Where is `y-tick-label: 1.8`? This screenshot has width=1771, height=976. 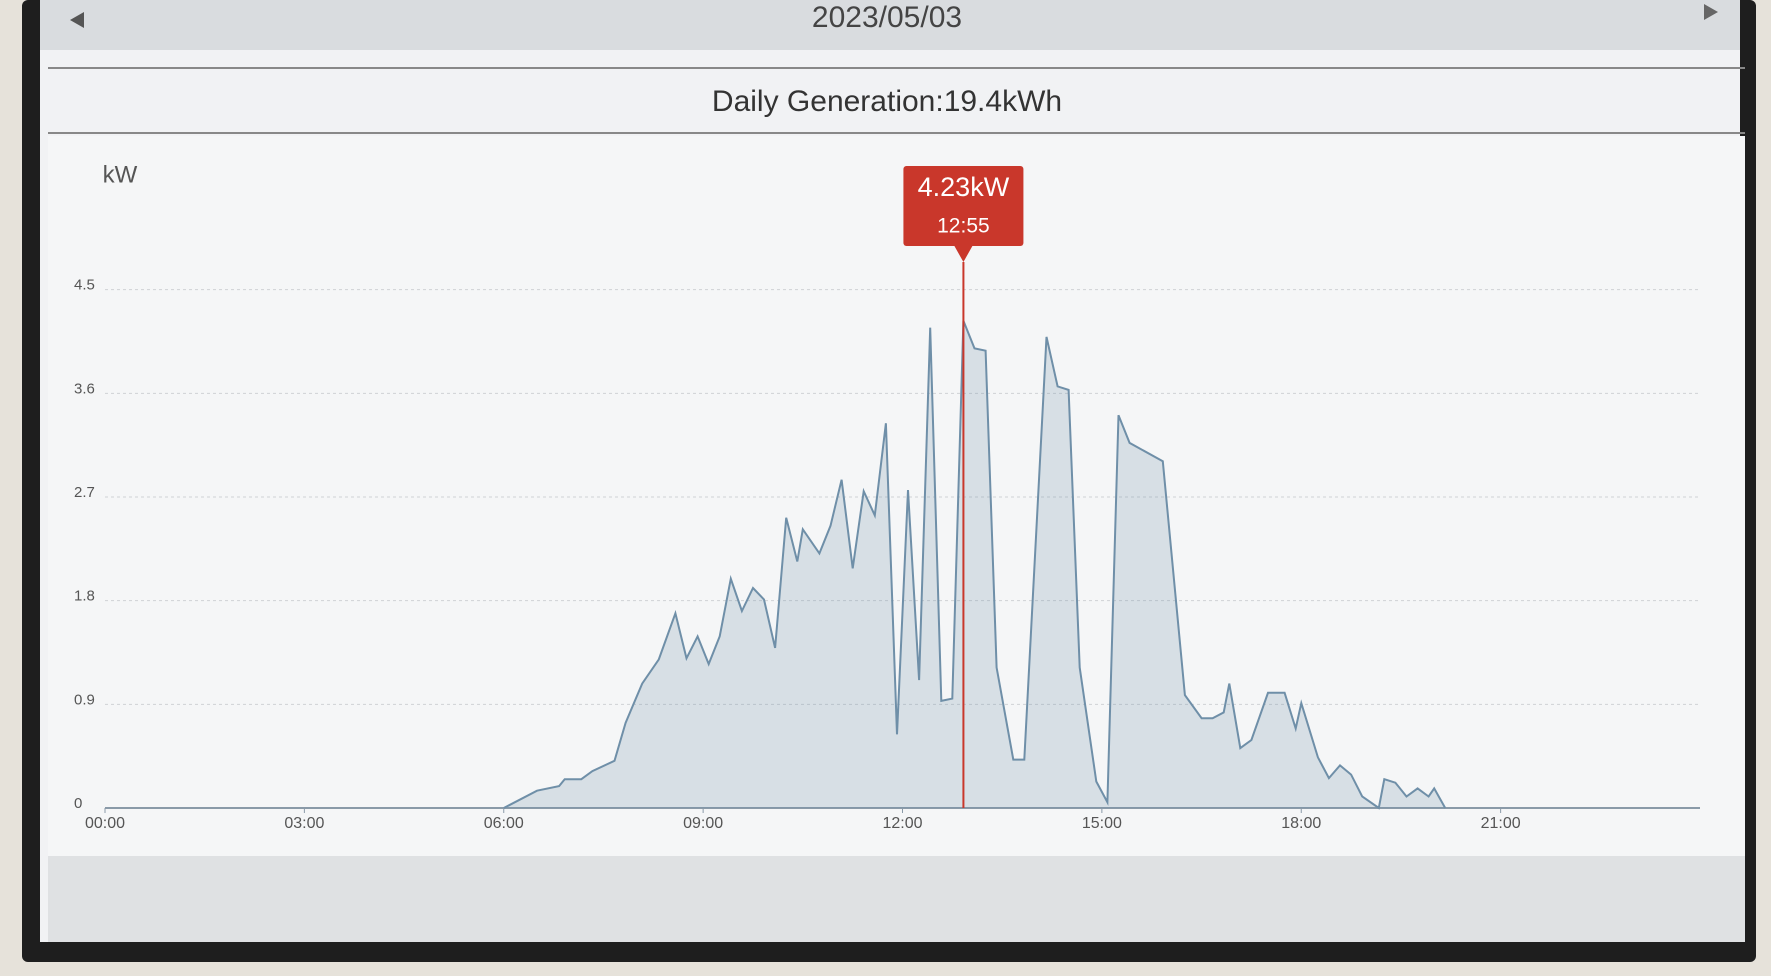 y-tick-label: 1.8 is located at coordinates (84, 596).